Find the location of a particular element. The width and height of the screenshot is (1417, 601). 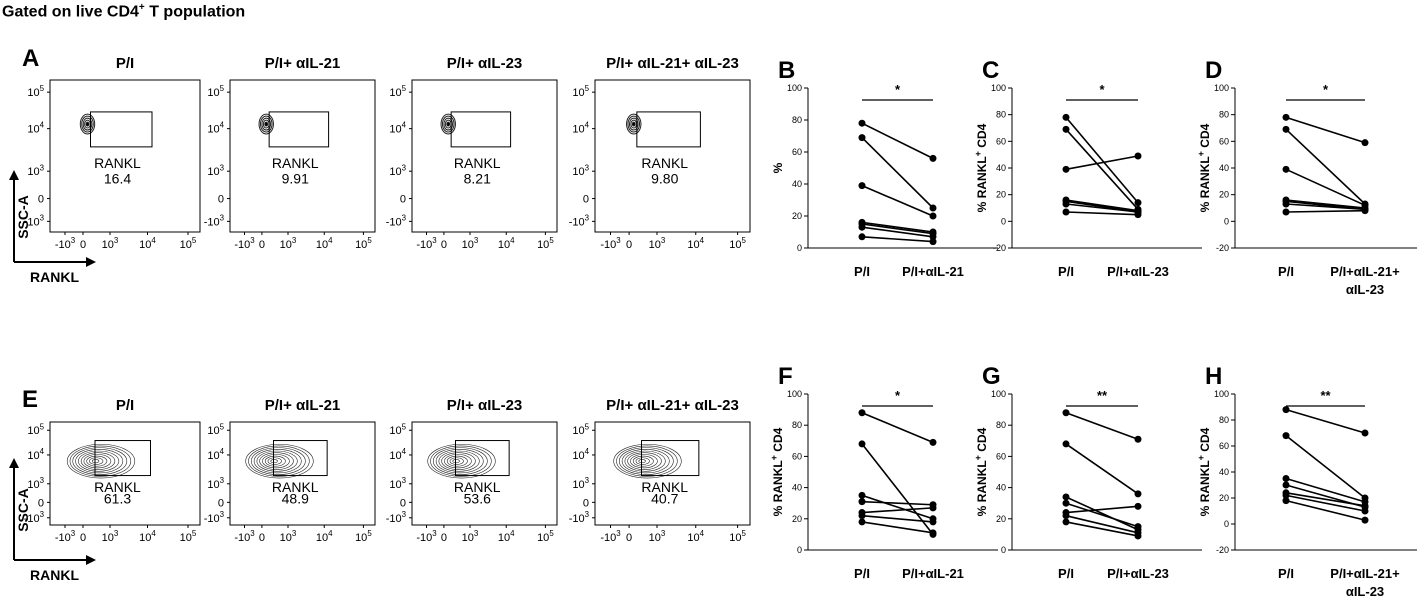

x-axis-arrow-head is located at coordinates (91, 262).